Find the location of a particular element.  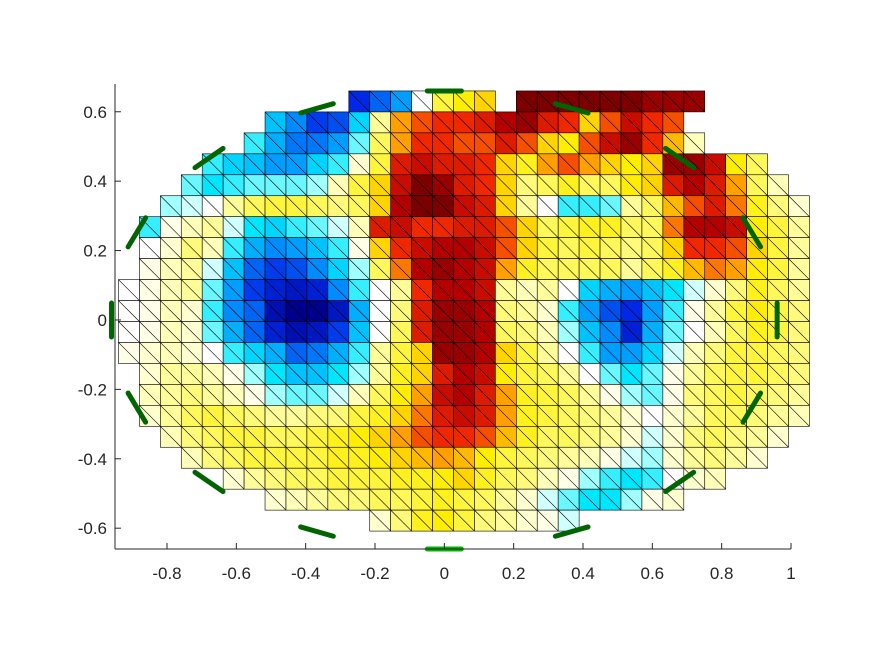

x-tick-label: -0.6 is located at coordinates (236, 573).